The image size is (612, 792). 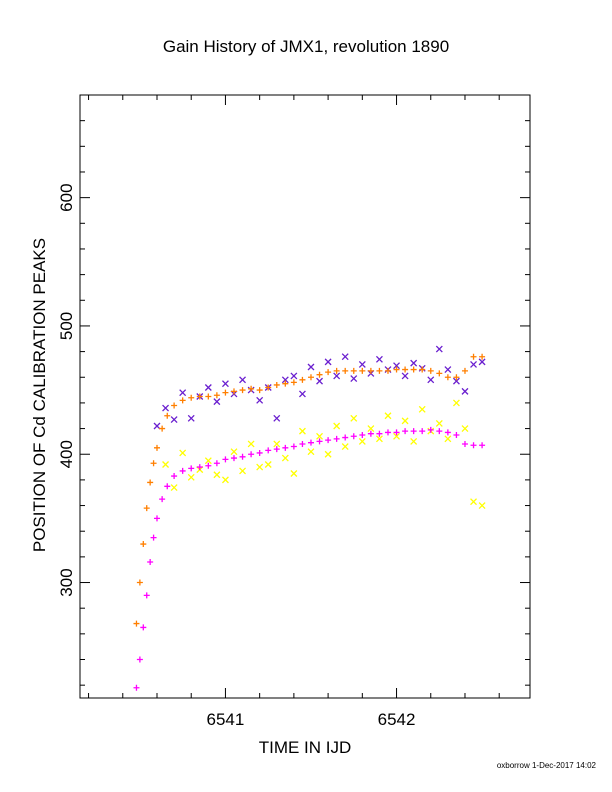 What do you see at coordinates (66, 582) in the screenshot?
I see `y-tick-label: 300` at bounding box center [66, 582].